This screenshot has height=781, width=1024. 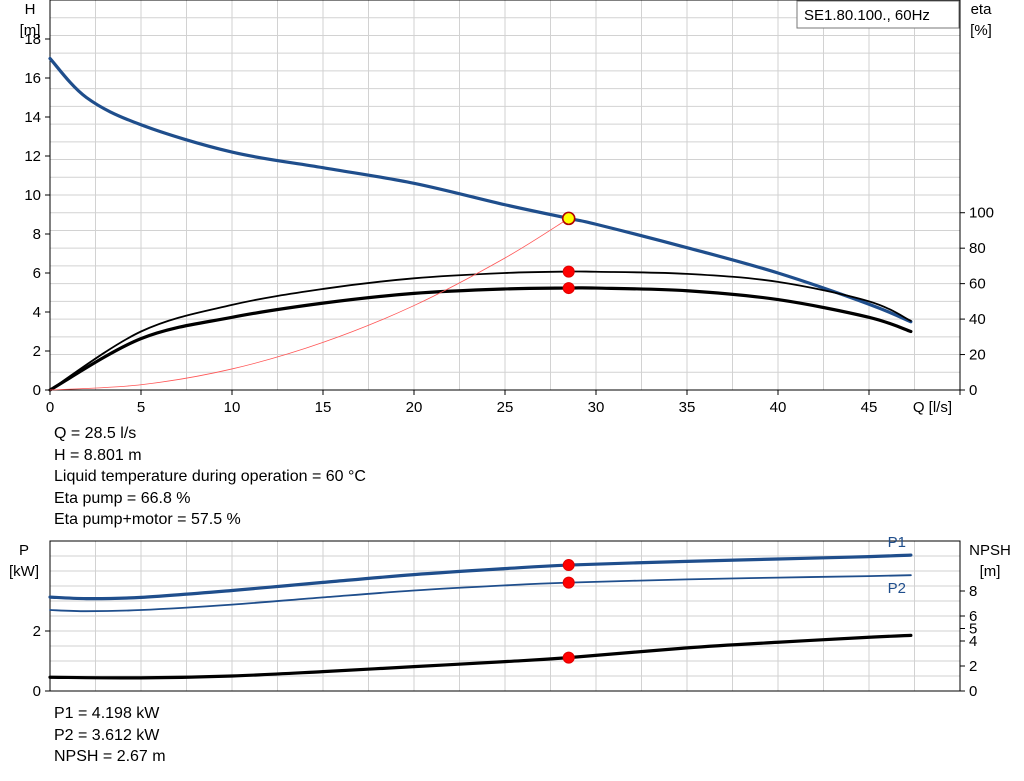 I want to click on chart1-y-right-tick-label: 60, so click(x=977, y=284).